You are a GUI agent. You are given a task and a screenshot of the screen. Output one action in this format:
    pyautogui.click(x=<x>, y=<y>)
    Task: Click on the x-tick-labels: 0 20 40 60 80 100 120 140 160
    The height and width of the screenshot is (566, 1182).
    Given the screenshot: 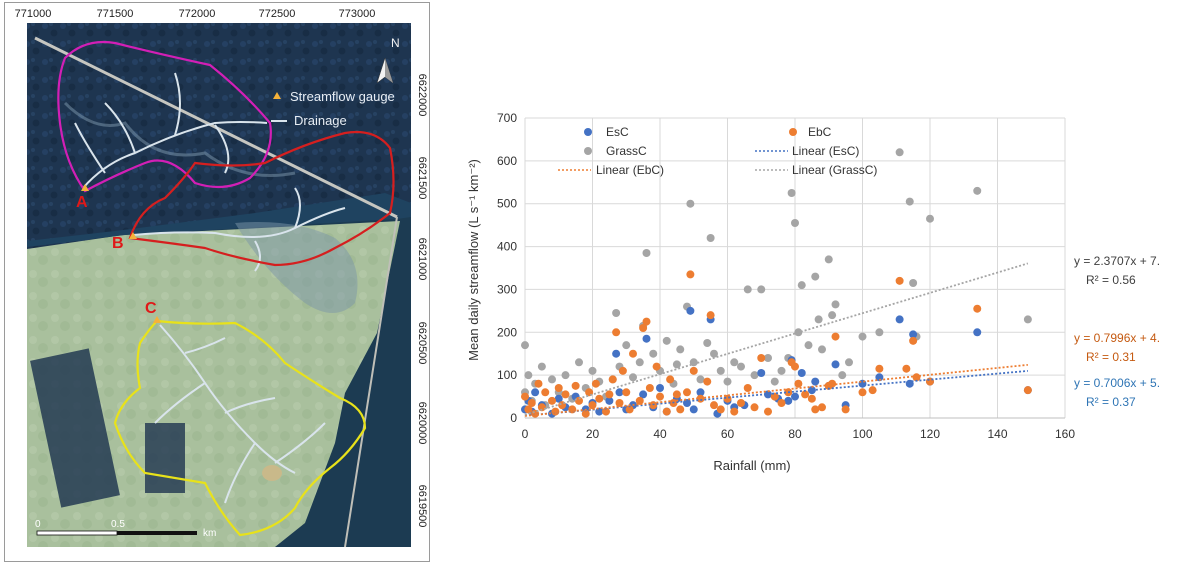 What is the action you would take?
    pyautogui.click(x=799, y=434)
    